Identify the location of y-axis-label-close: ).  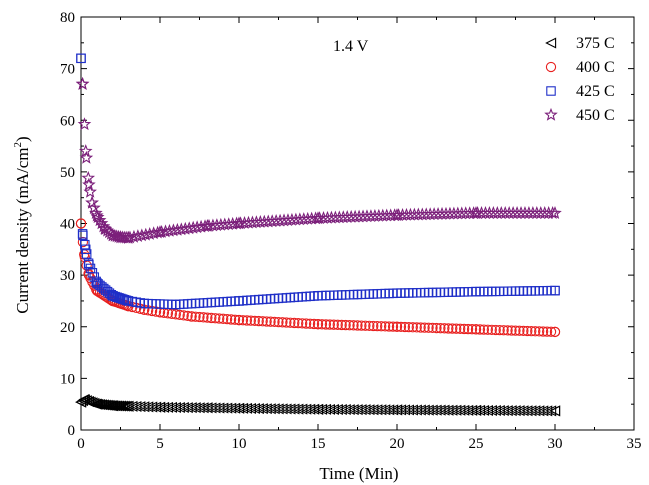
(22, 139).